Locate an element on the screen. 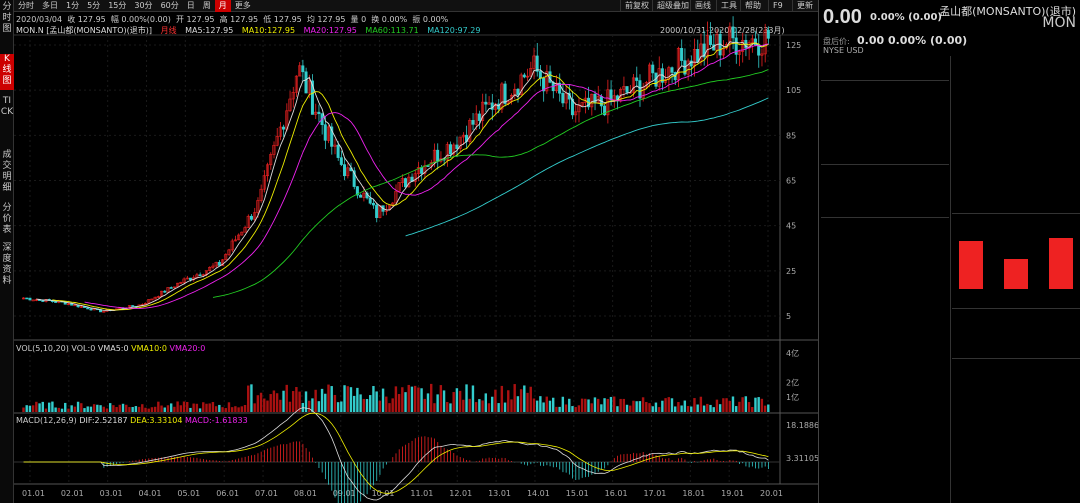 Image resolution: width=1080 pixels, height=503 pixels. tool-button-0: 前复权 is located at coordinates (636, 6).